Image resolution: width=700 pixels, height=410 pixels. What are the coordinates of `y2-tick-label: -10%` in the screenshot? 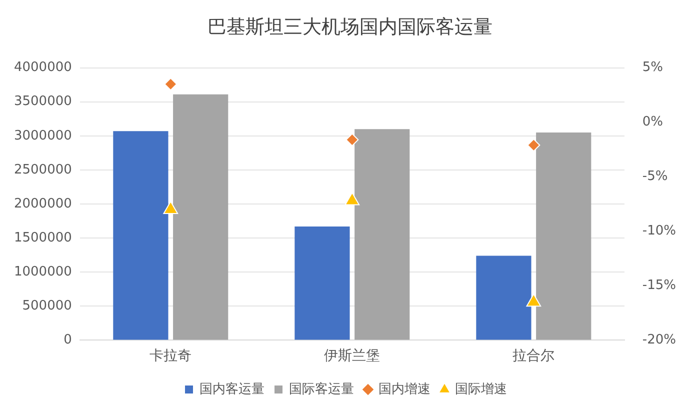 It's located at (659, 231).